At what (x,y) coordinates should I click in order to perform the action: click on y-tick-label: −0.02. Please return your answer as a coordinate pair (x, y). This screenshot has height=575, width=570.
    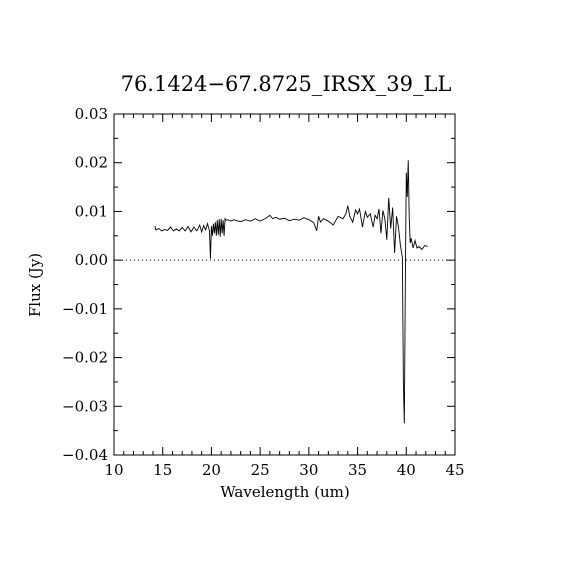
    Looking at the image, I should click on (85, 358).